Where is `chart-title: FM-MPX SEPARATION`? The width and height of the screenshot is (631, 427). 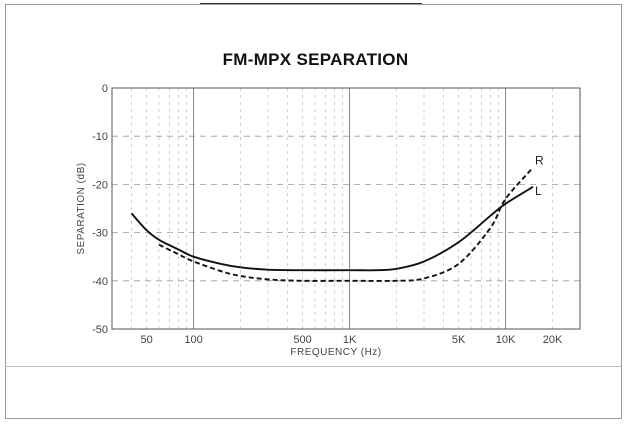
chart-title: FM-MPX SEPARATION is located at coordinates (315, 59).